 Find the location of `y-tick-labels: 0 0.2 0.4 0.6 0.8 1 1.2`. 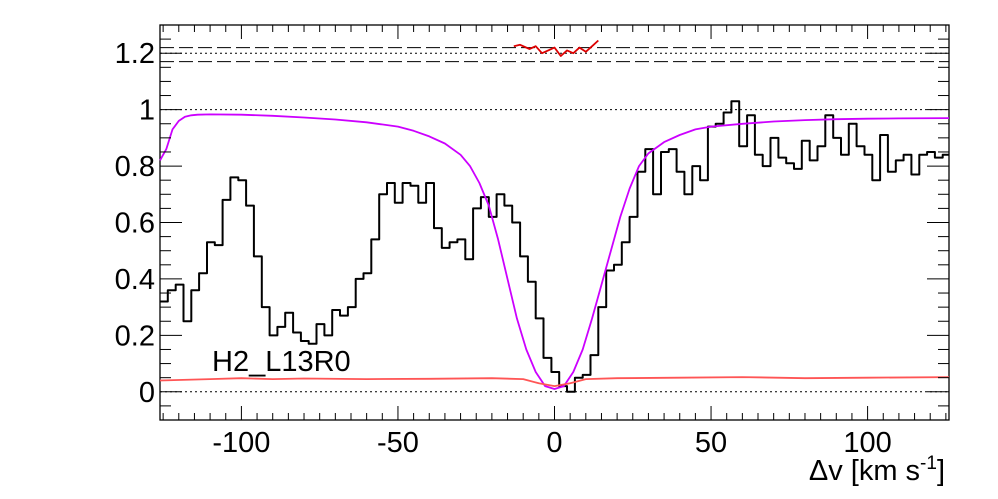

y-tick-labels: 0 0.2 0.4 0.6 0.8 1 1.2 is located at coordinates (135, 223).